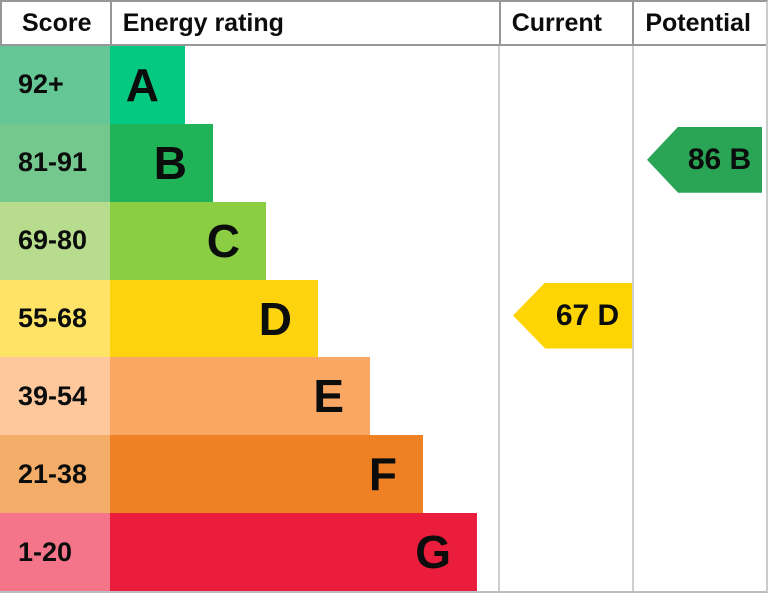 Image resolution: width=768 pixels, height=593 pixels. I want to click on score-range-b: 81-91, so click(55, 162).